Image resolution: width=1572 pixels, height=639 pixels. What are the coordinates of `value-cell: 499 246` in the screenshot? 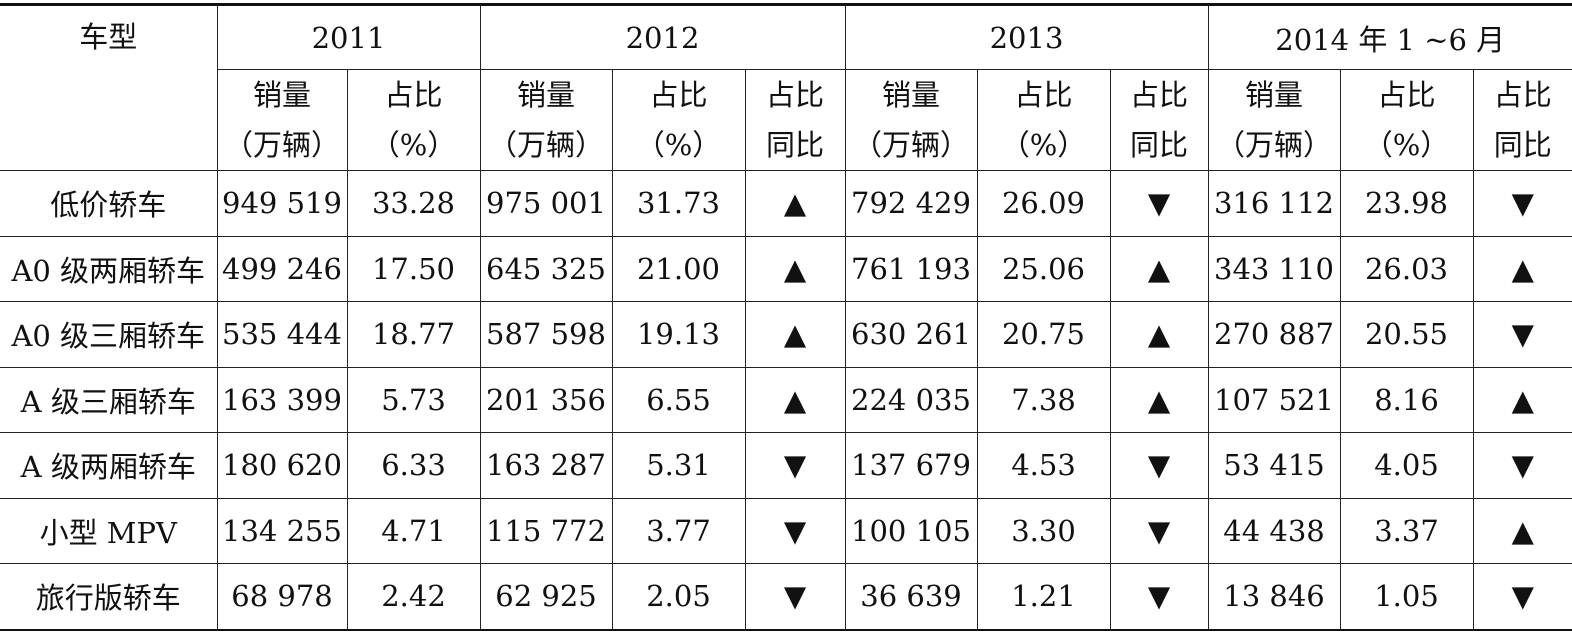 It's located at (282, 269).